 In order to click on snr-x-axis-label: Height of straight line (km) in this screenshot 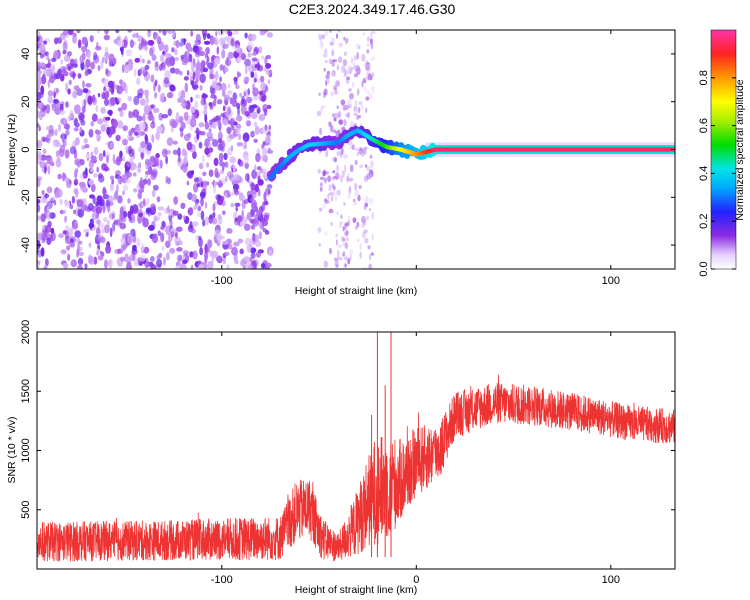, I will do `click(356, 590)`.